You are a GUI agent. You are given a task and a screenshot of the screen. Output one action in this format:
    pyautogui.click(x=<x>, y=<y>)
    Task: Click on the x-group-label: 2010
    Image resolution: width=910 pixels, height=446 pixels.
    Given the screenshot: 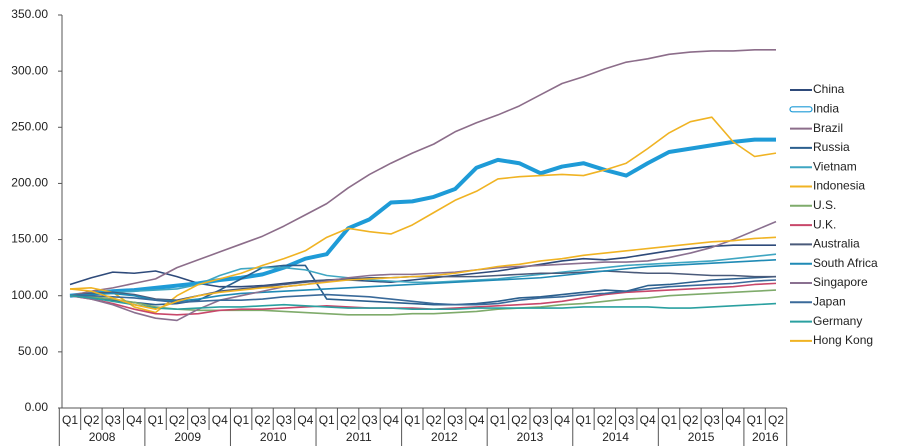 What is the action you would take?
    pyautogui.click(x=273, y=437)
    